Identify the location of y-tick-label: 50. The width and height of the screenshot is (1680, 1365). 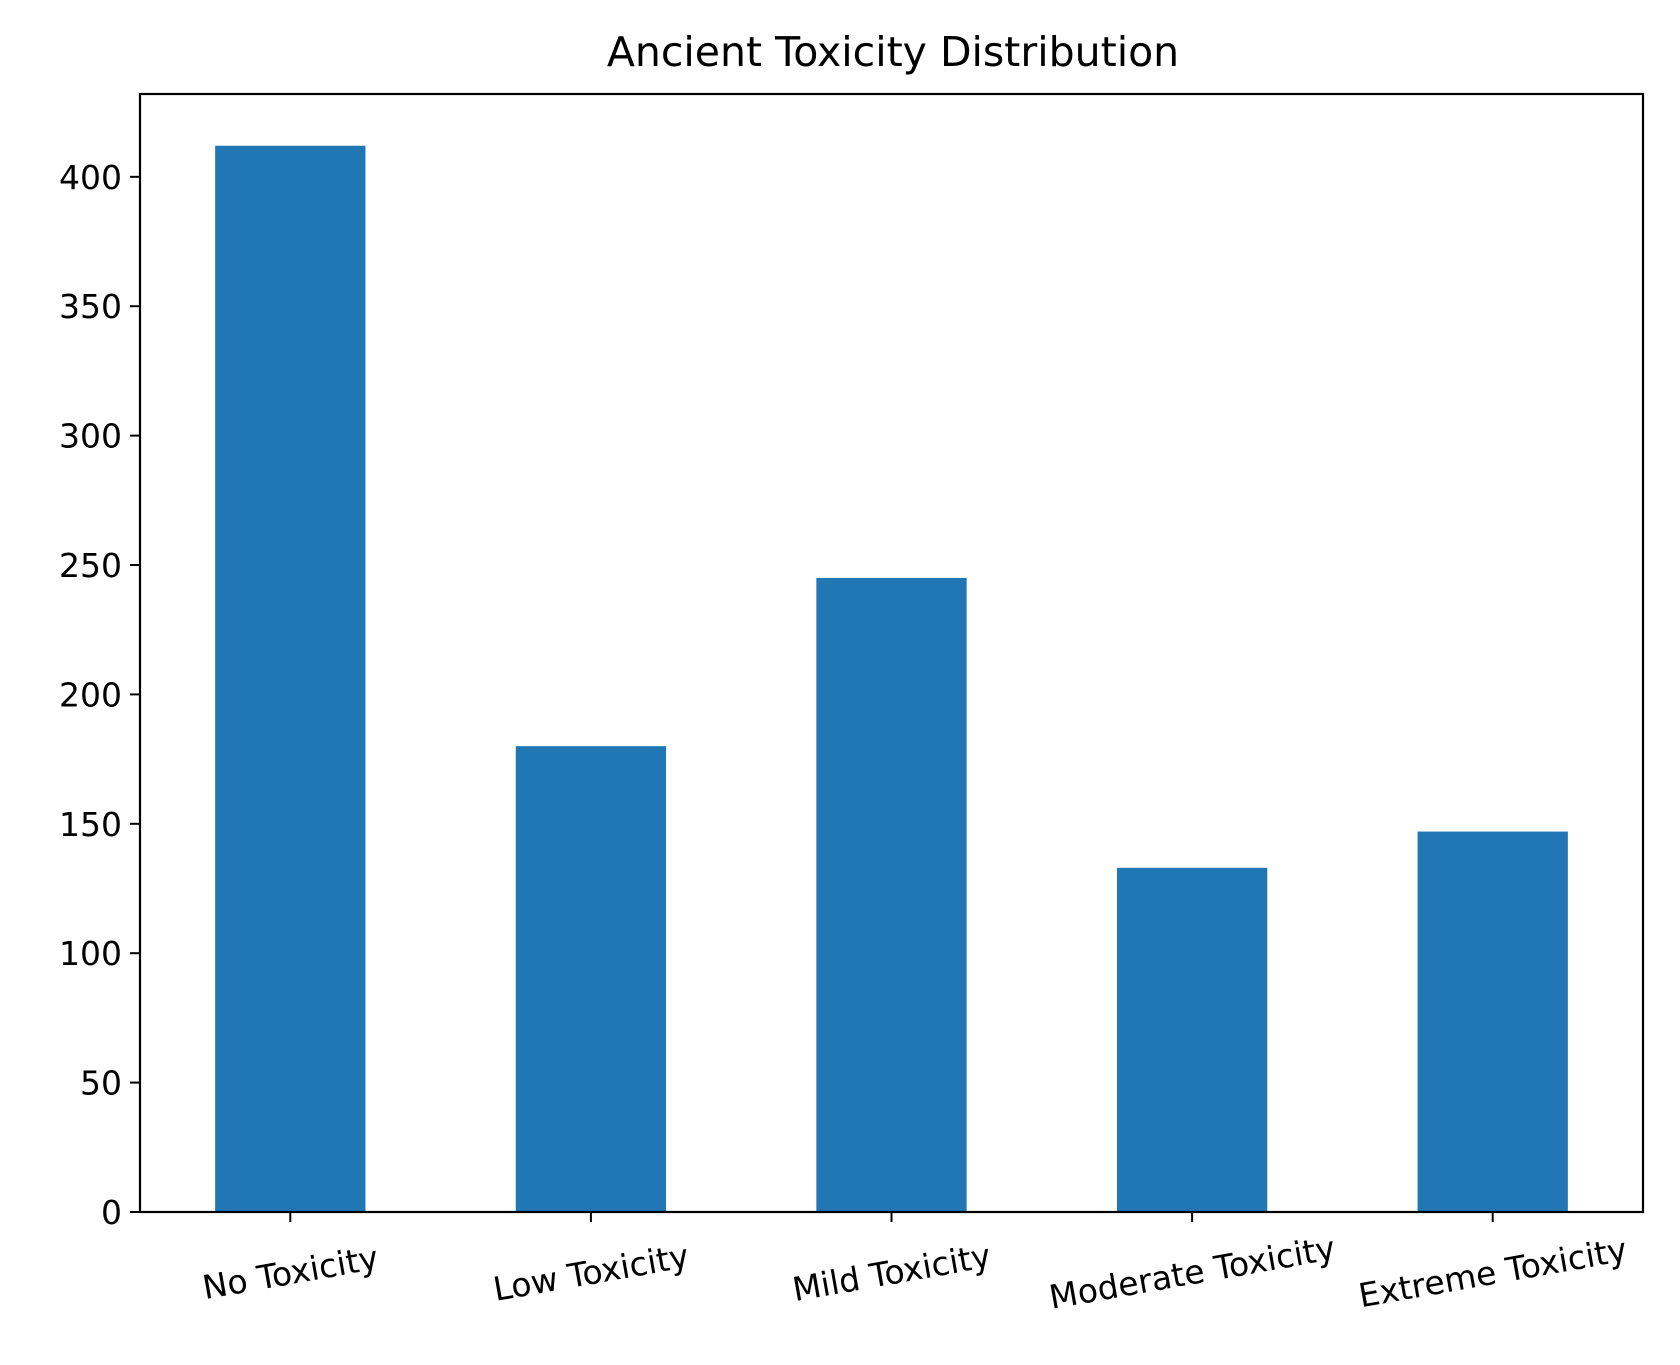
(101, 1083).